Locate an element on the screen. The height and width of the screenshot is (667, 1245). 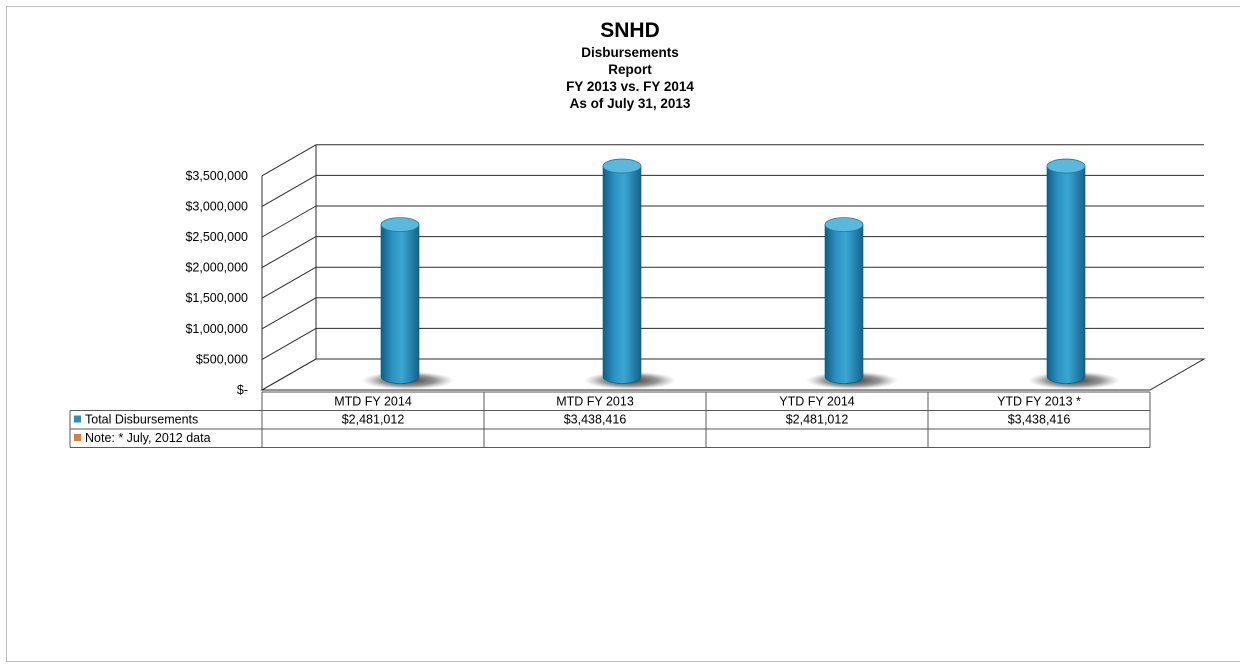
chart-subtitle-line: As of July 31, 2013 is located at coordinates (630, 103).